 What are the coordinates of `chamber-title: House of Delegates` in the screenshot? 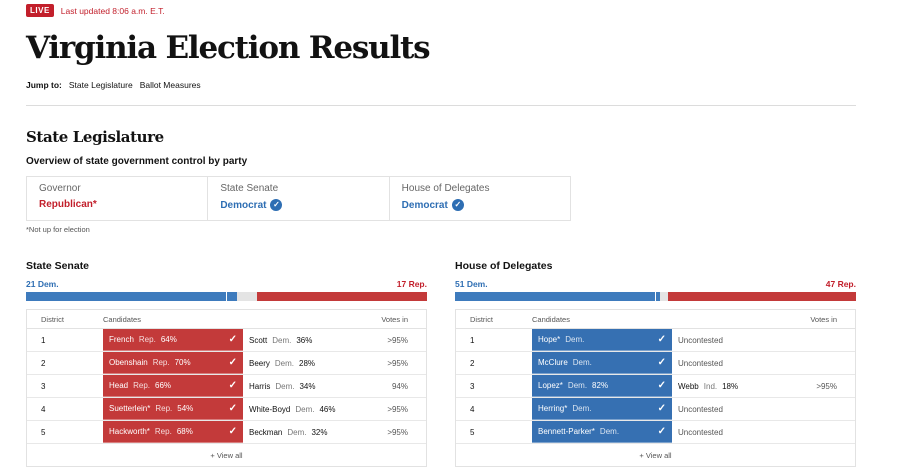 It's located at (504, 266).